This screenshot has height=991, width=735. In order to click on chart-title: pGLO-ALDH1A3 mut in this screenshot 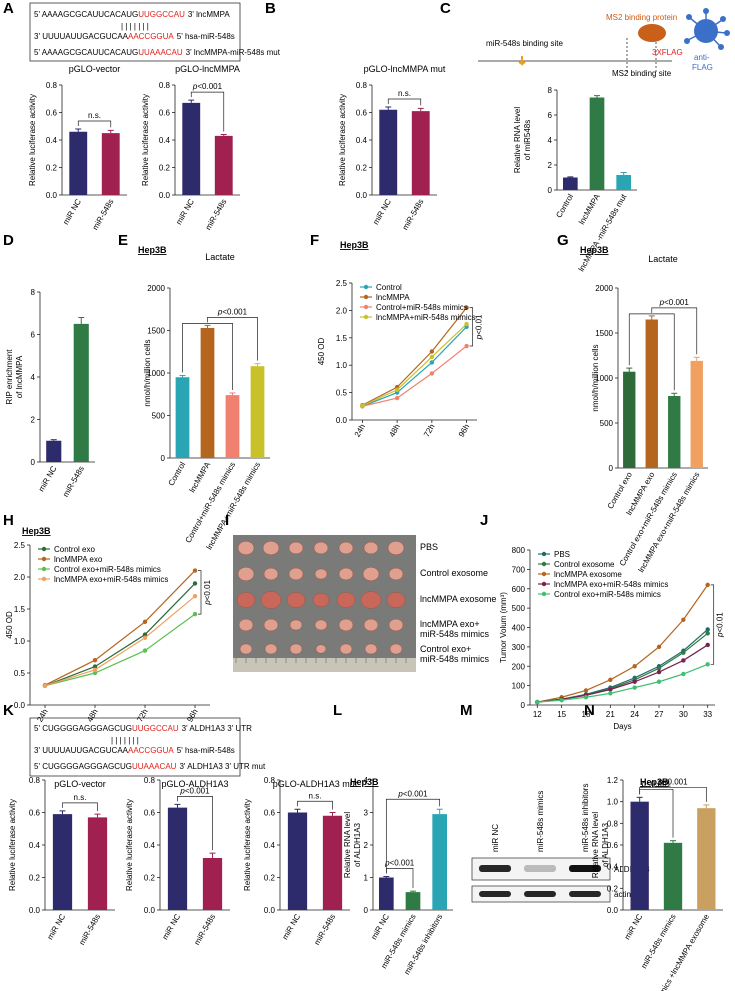, I will do `click(315, 784)`.